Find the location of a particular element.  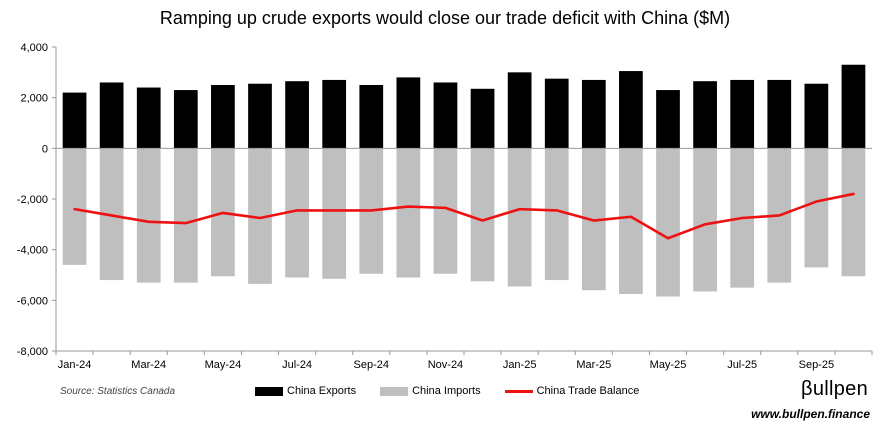

y-tick-label: 0 is located at coordinates (45, 149).